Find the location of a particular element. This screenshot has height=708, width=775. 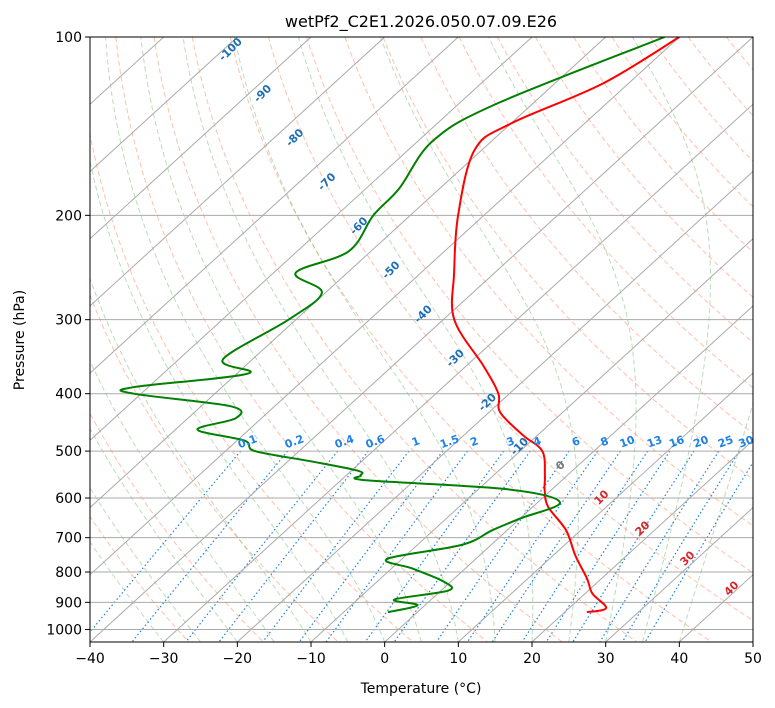

y-tick-label: 400 is located at coordinates (68, 395).